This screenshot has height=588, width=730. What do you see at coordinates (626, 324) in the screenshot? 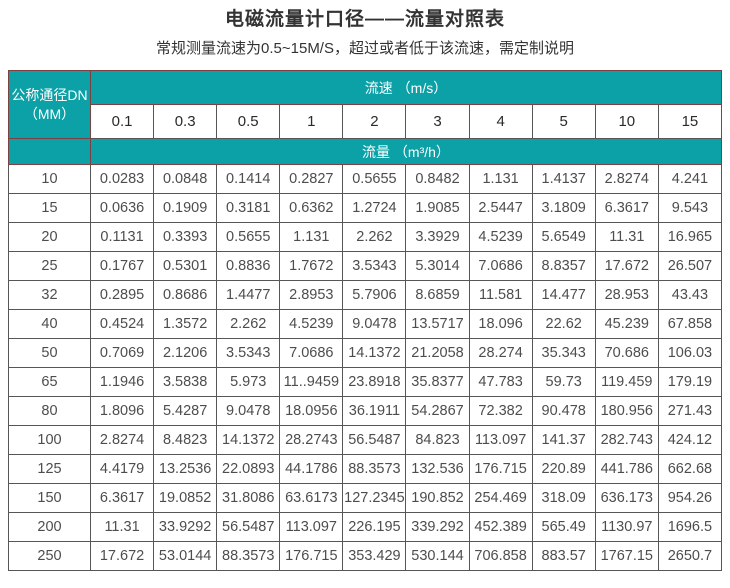
I see `flow-value-cell: 45.239` at bounding box center [626, 324].